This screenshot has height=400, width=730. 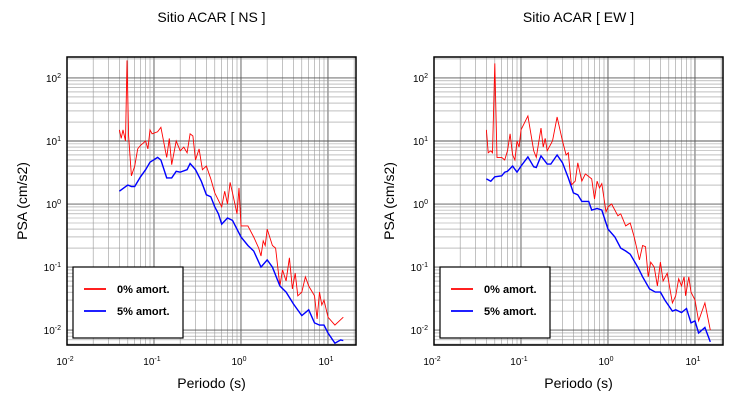 I want to click on chart-title: Sitio ACAR [ NS ], so click(x=211, y=17).